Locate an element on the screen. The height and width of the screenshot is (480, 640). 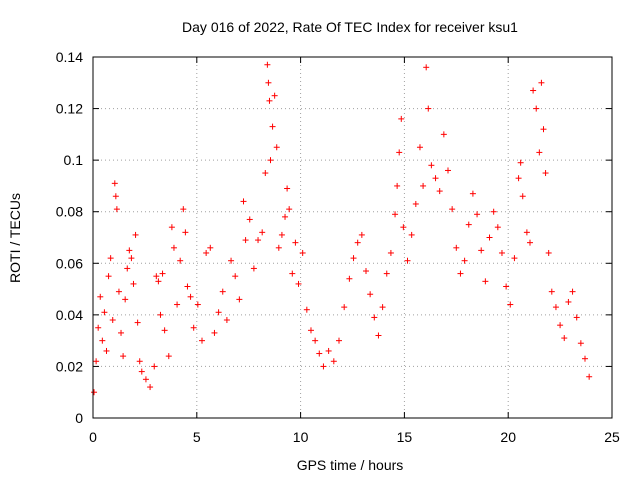
y-tick-label: 0.1 is located at coordinates (74, 160).